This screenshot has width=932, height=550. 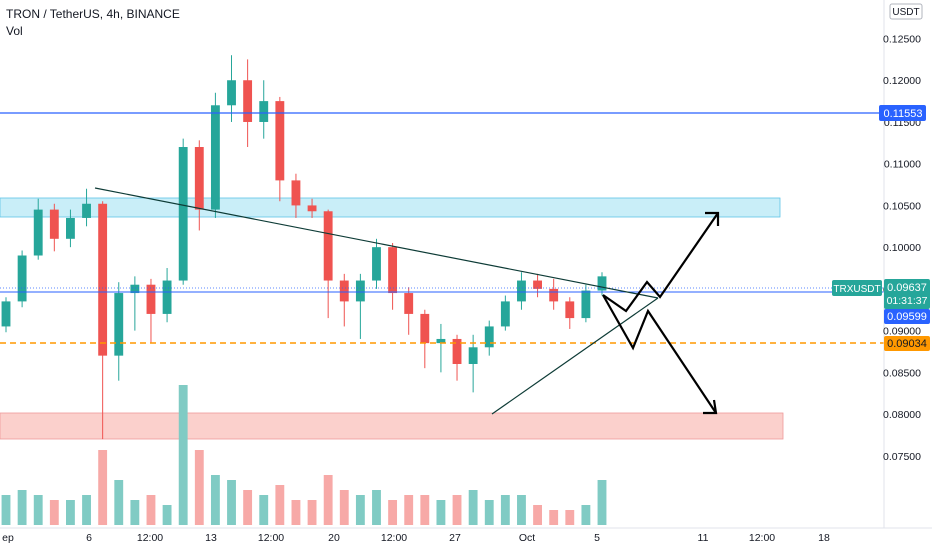 What do you see at coordinates (902, 415) in the screenshot?
I see `price-tick-label: 0.08000` at bounding box center [902, 415].